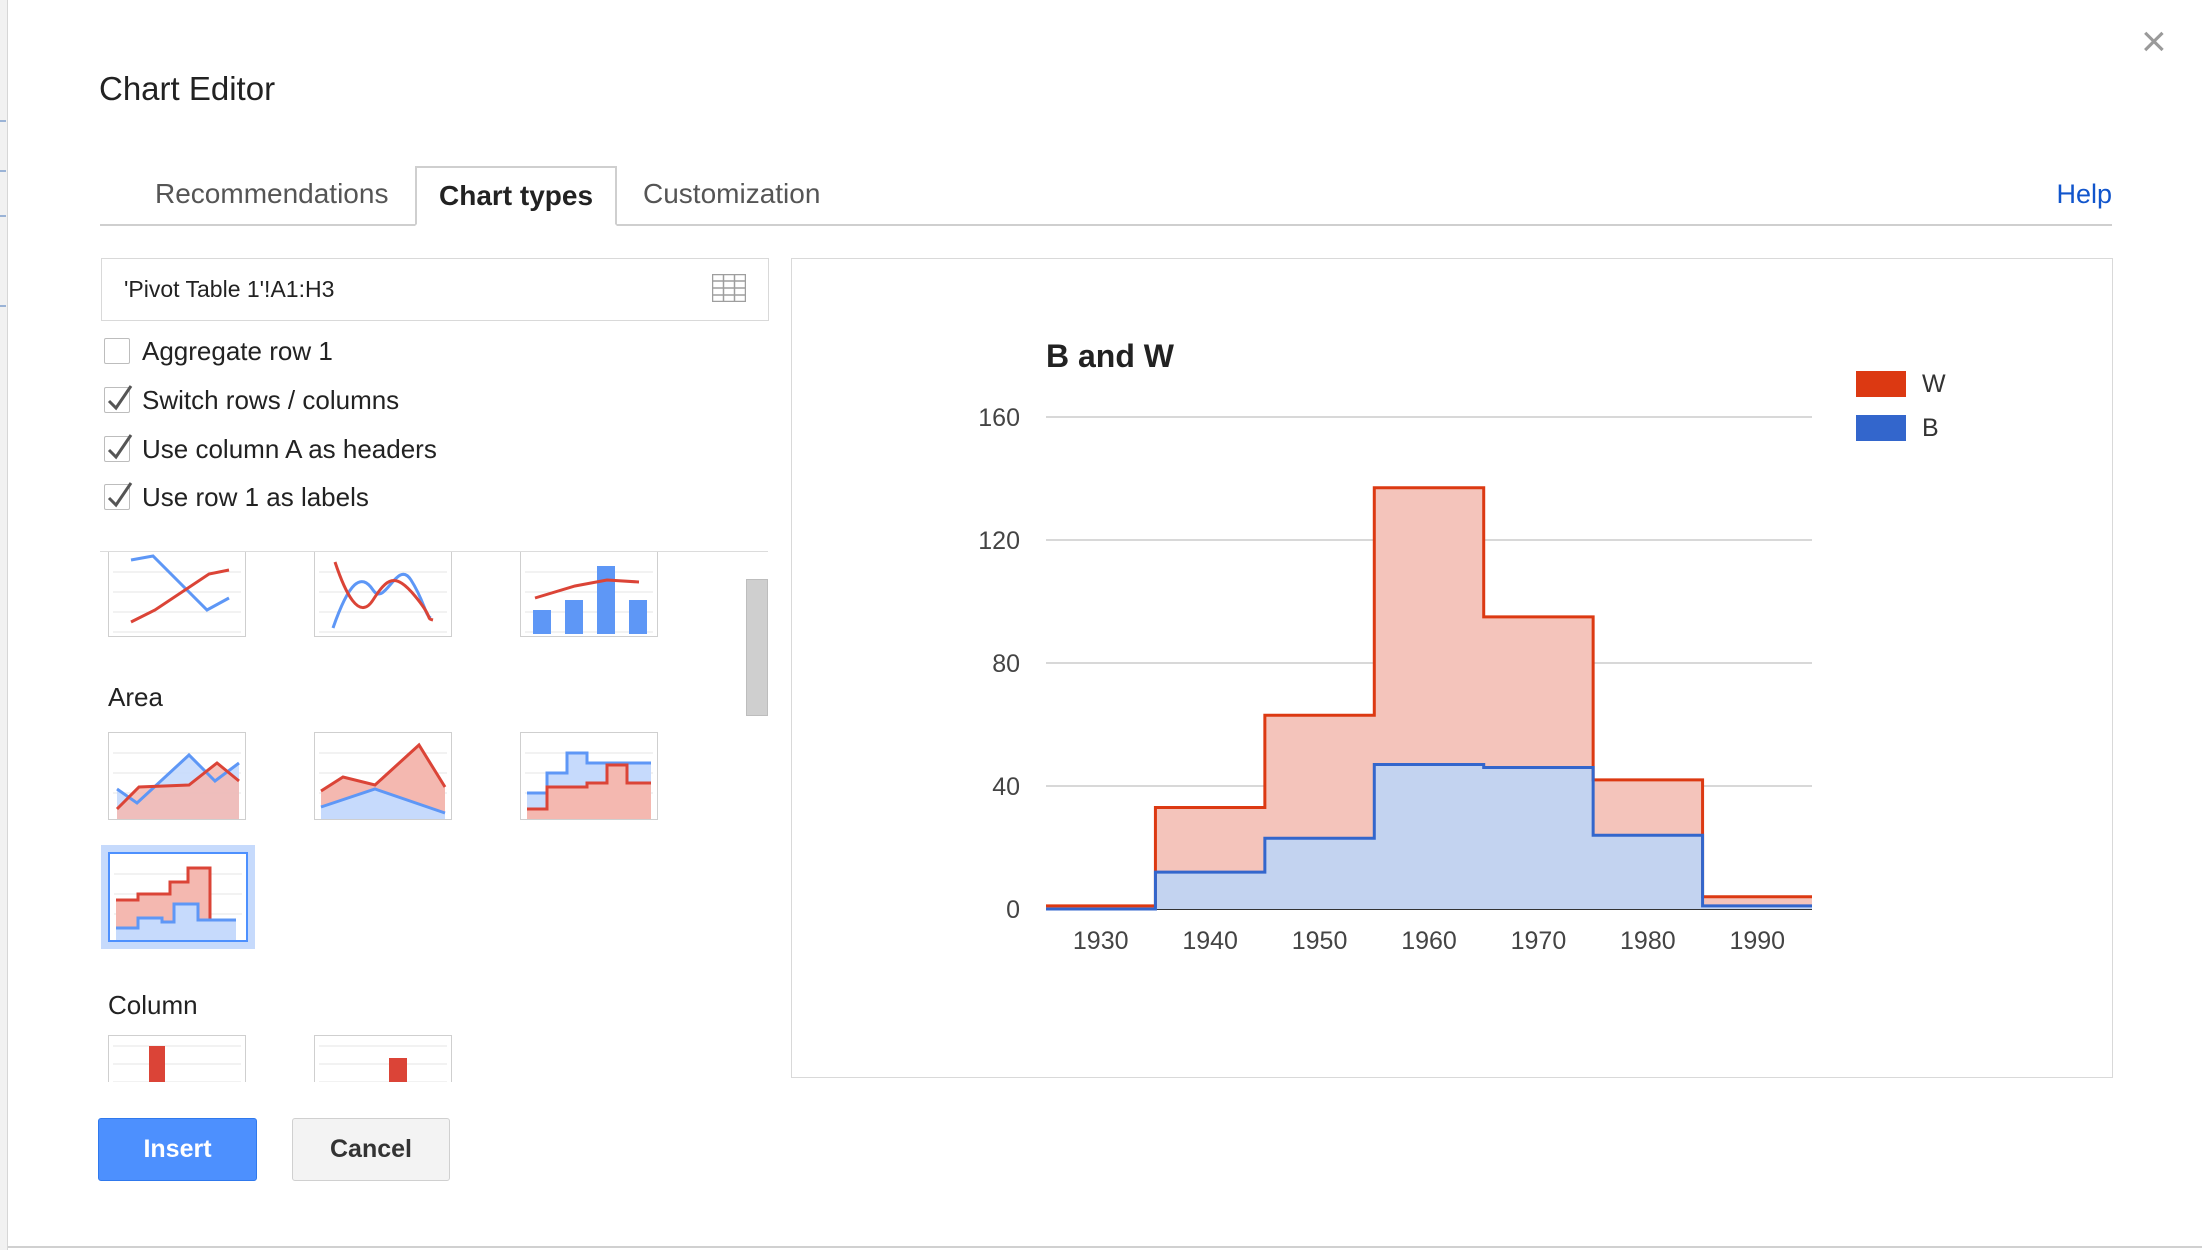 The width and height of the screenshot is (2204, 1250). Describe the element at coordinates (289, 448) in the screenshot. I see `option-label: Use column A as headers` at that location.